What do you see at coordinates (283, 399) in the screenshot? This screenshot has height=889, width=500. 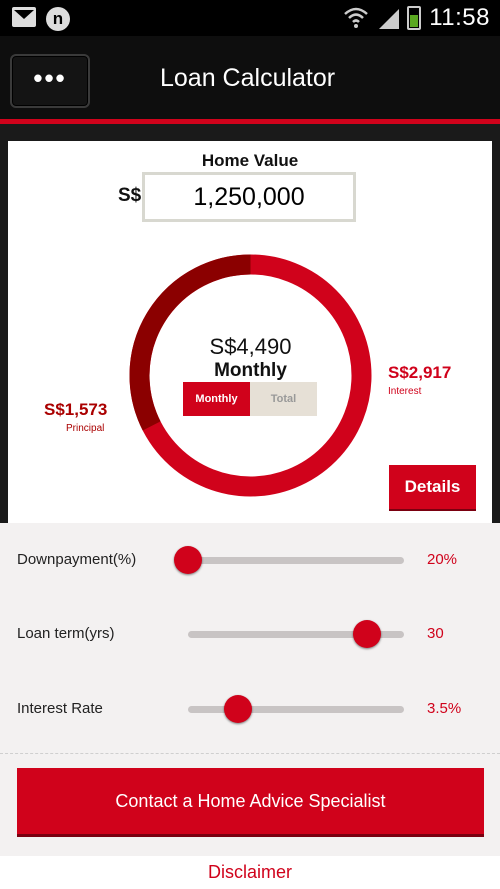 I see `toggle-total: Total` at bounding box center [283, 399].